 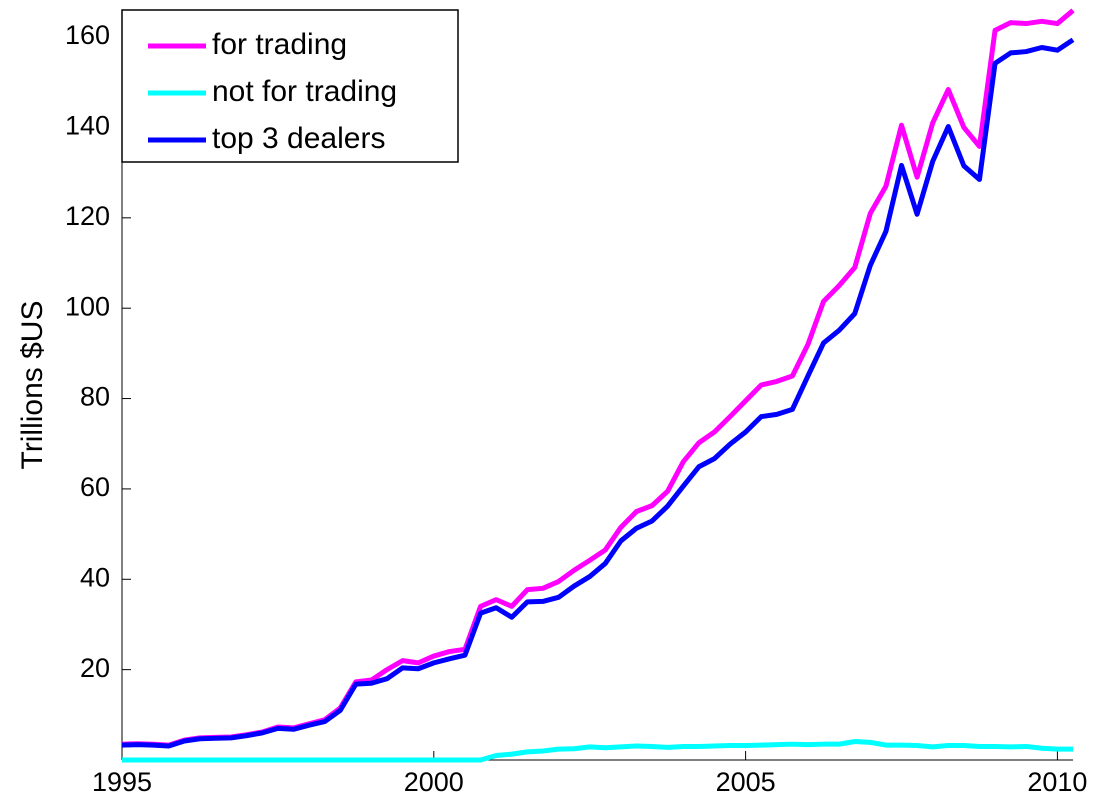 I want to click on y-tick-label: 160, so click(x=87, y=35).